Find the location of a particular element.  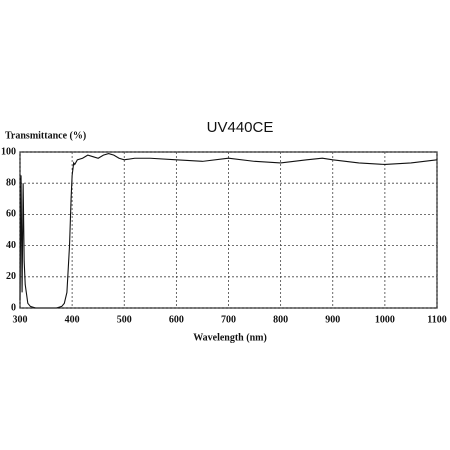

y-tick-label: 20 is located at coordinates (11, 276).